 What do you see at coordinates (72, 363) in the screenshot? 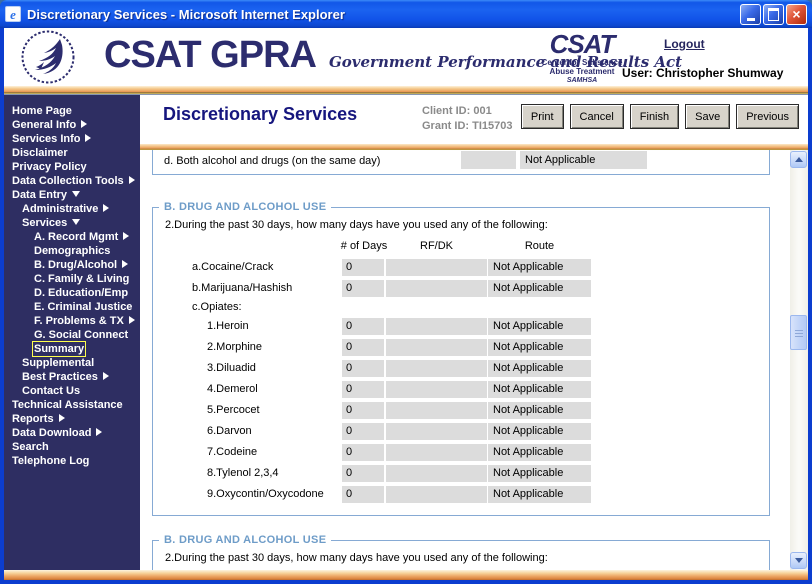
I see `sidebar-item-supplemental: Supplemental` at bounding box center [72, 363].